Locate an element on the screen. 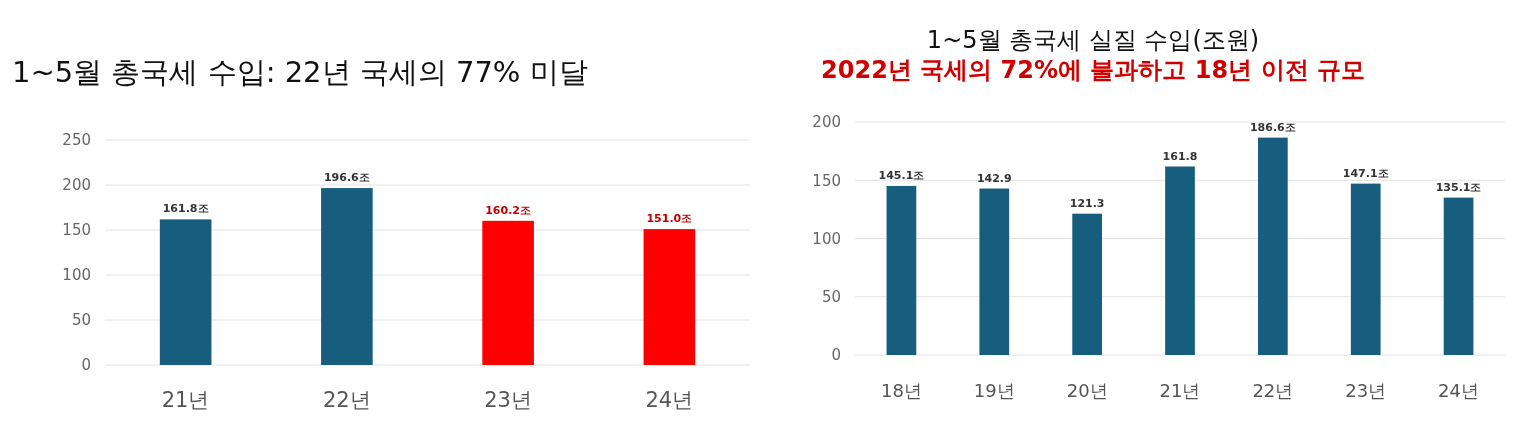 This screenshot has height=433, width=1522. data-label: 151.0조 is located at coordinates (669, 219).